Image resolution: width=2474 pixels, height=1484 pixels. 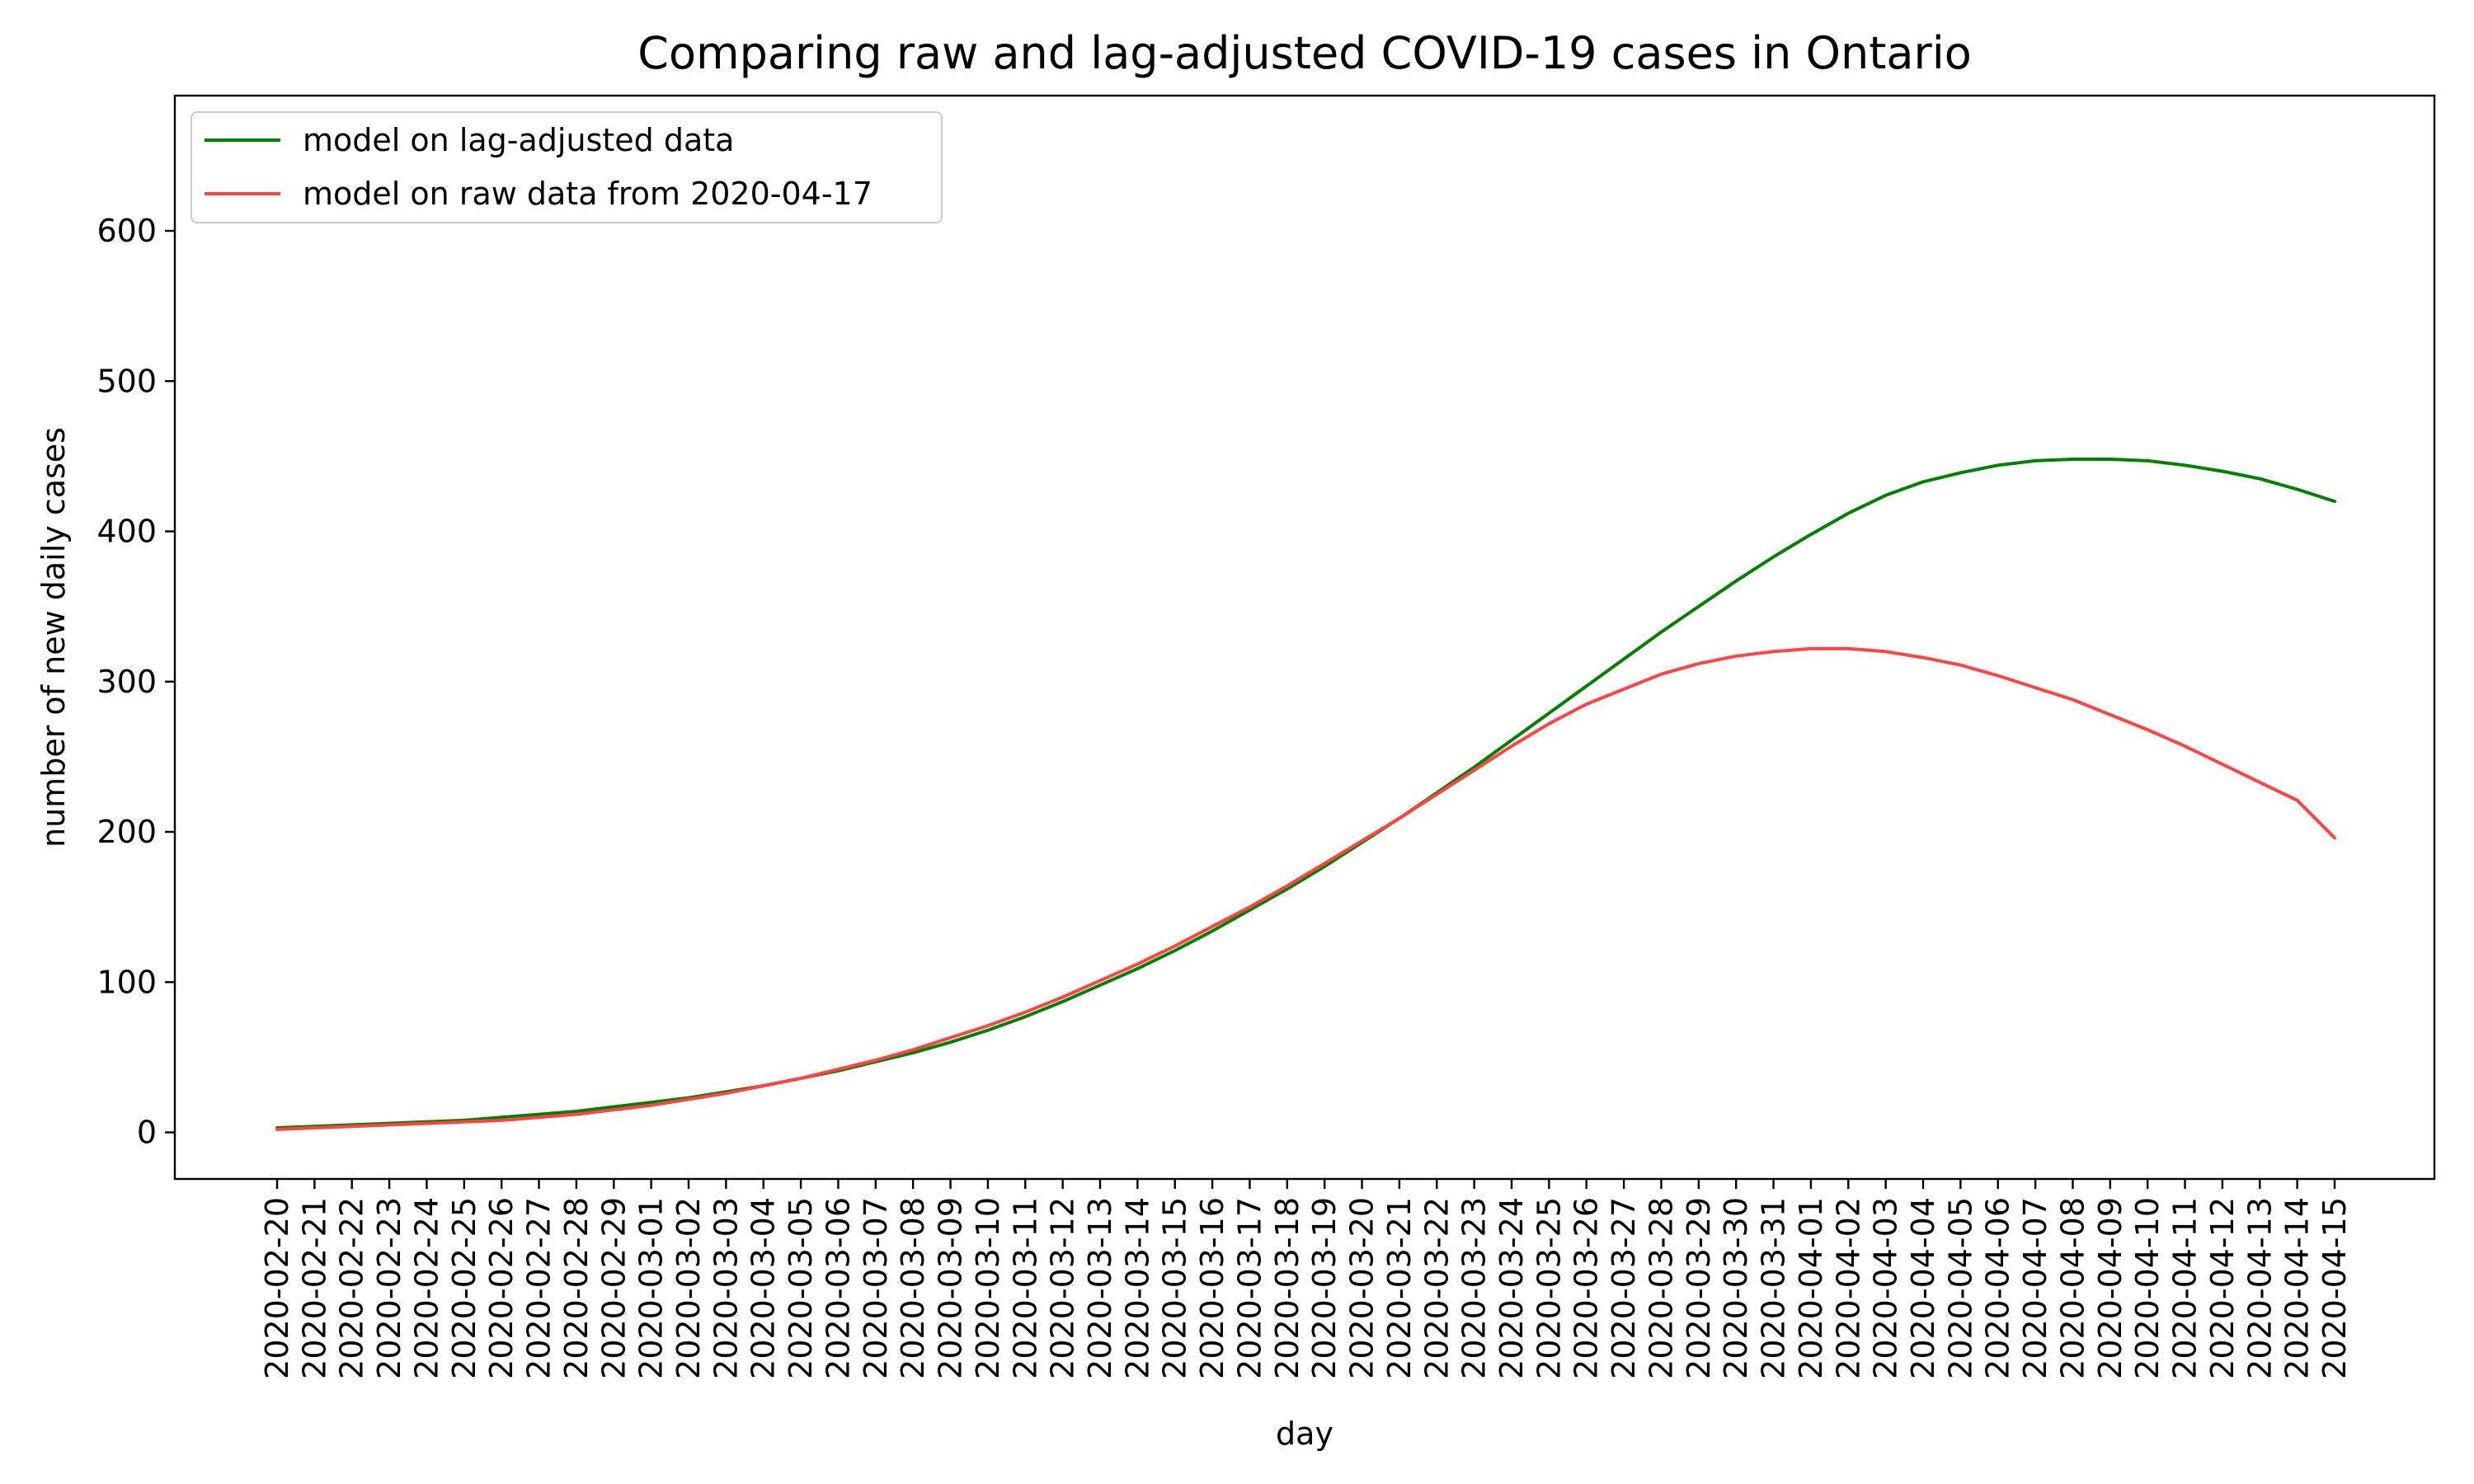 What do you see at coordinates (839, 1288) in the screenshot?
I see `x-tick-label: 2020-03-06` at bounding box center [839, 1288].